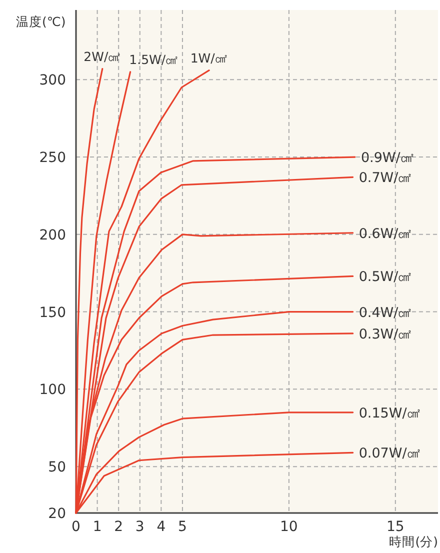  What do you see at coordinates (52, 158) in the screenshot?
I see `y-tick-label: 250` at bounding box center [52, 158].